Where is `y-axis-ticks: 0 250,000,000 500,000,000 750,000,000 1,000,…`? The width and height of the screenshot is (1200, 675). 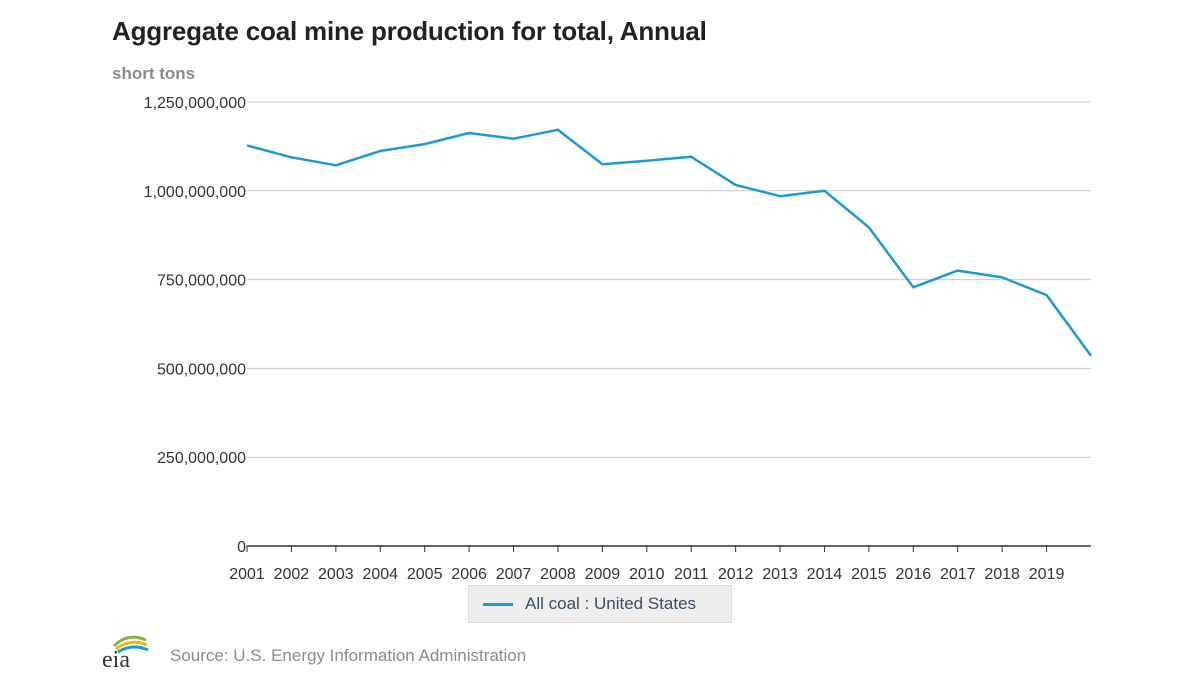 y-axis-ticks: 0 250,000,000 500,000,000 750,000,000 1,000,… is located at coordinates (195, 325).